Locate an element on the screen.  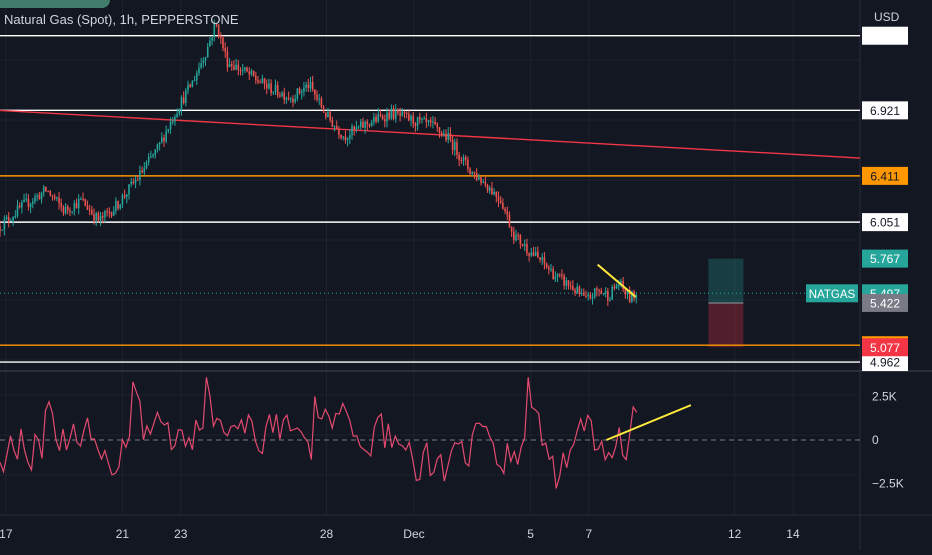
symbol-tag-label: NATGAS is located at coordinates (832, 295).